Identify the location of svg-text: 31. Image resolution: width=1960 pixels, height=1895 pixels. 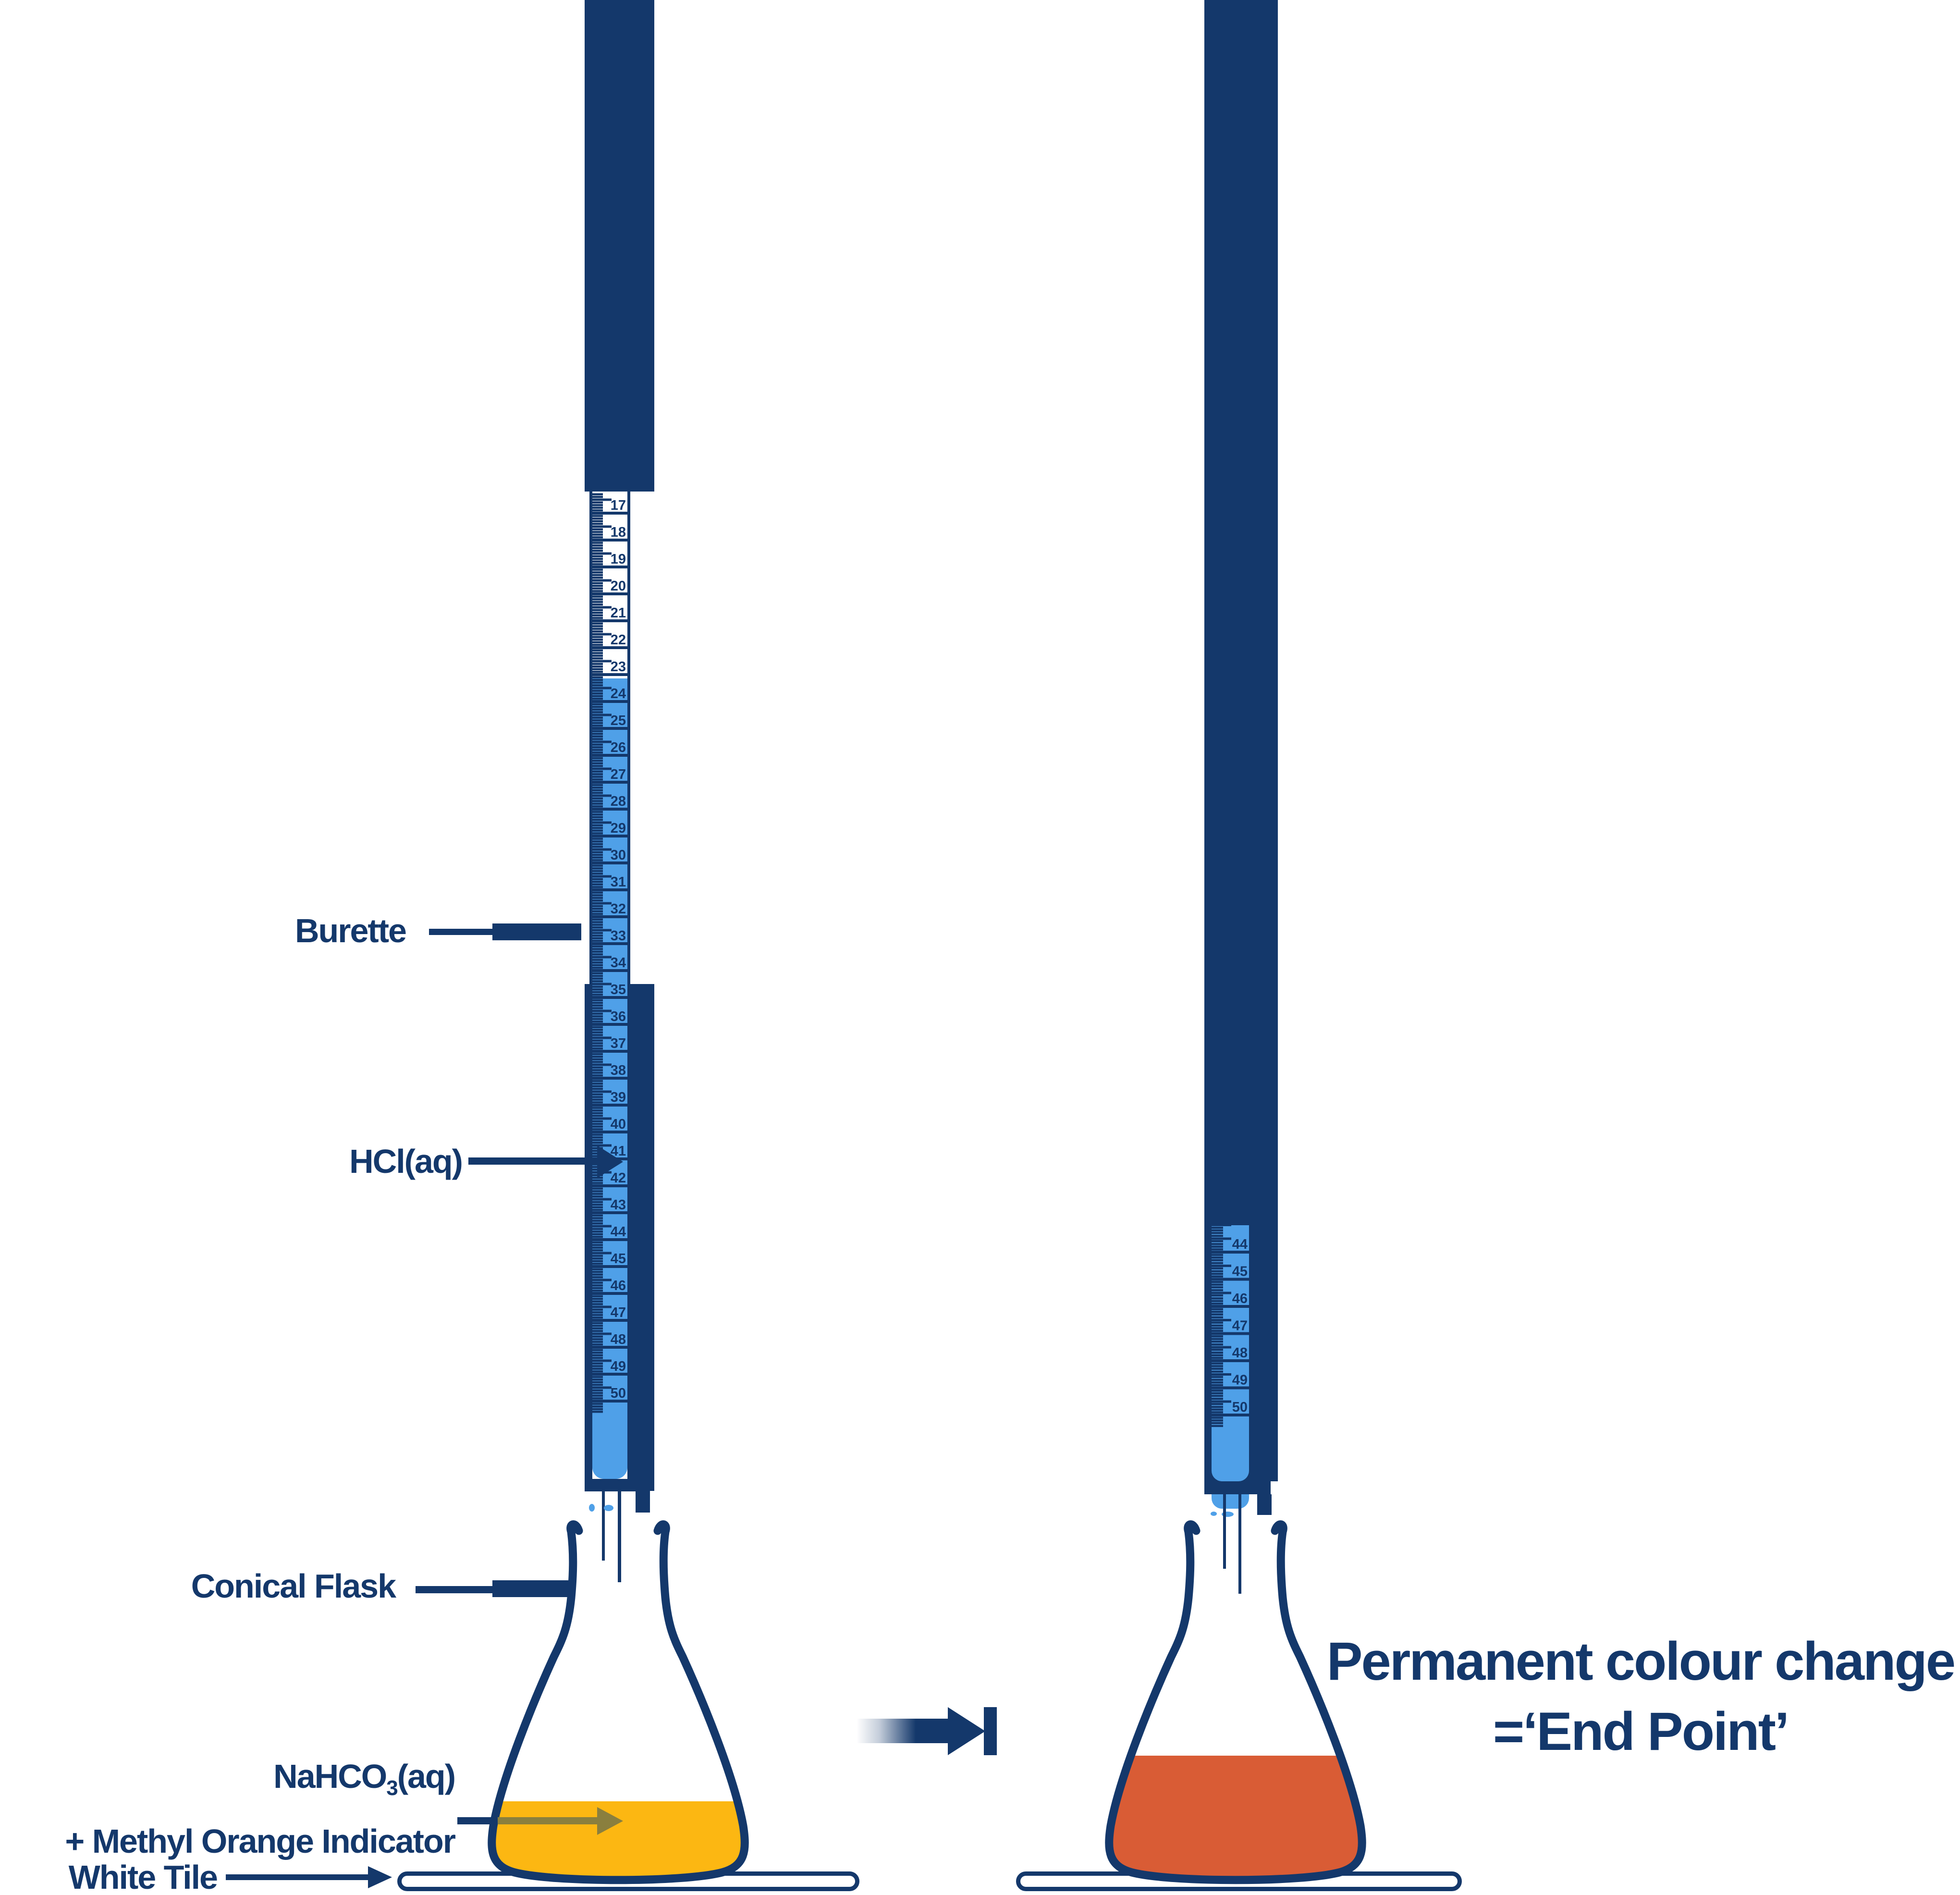
(619, 882).